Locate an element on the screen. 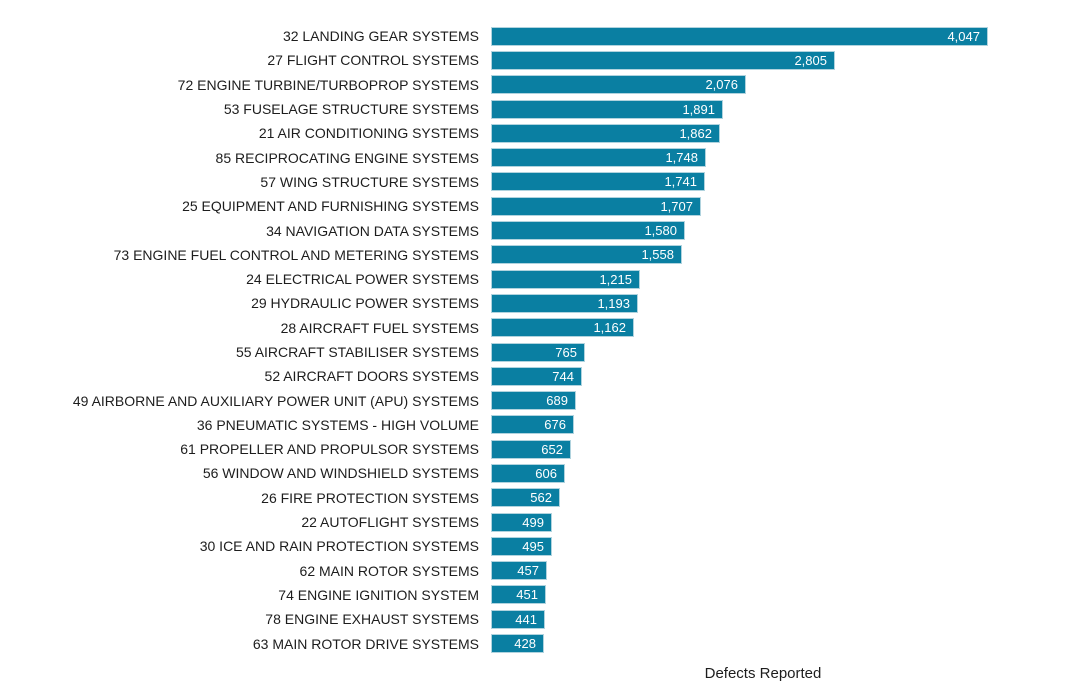 Image resolution: width=1086 pixels, height=694 pixels. bar-row: 36 PNEUMATIC SYSTEMS - HIGH VOLUME 676 is located at coordinates (543, 425).